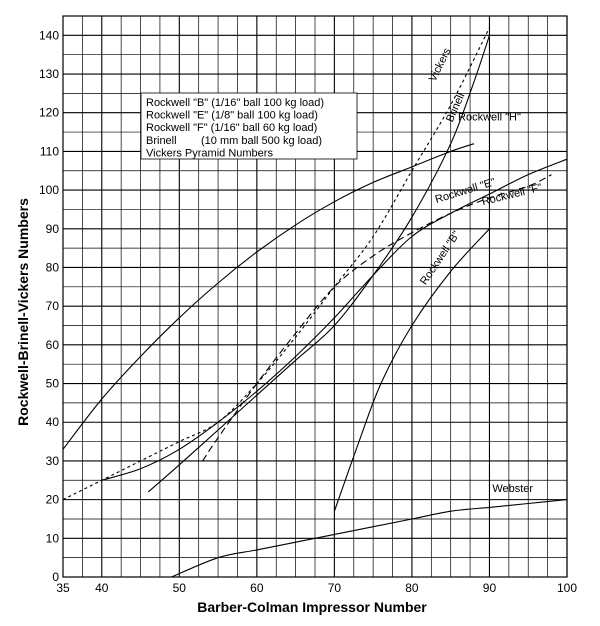 This screenshot has height=626, width=600. I want to click on legend-entry: Brinell (10 mm ball 500 kg load), so click(234, 141).